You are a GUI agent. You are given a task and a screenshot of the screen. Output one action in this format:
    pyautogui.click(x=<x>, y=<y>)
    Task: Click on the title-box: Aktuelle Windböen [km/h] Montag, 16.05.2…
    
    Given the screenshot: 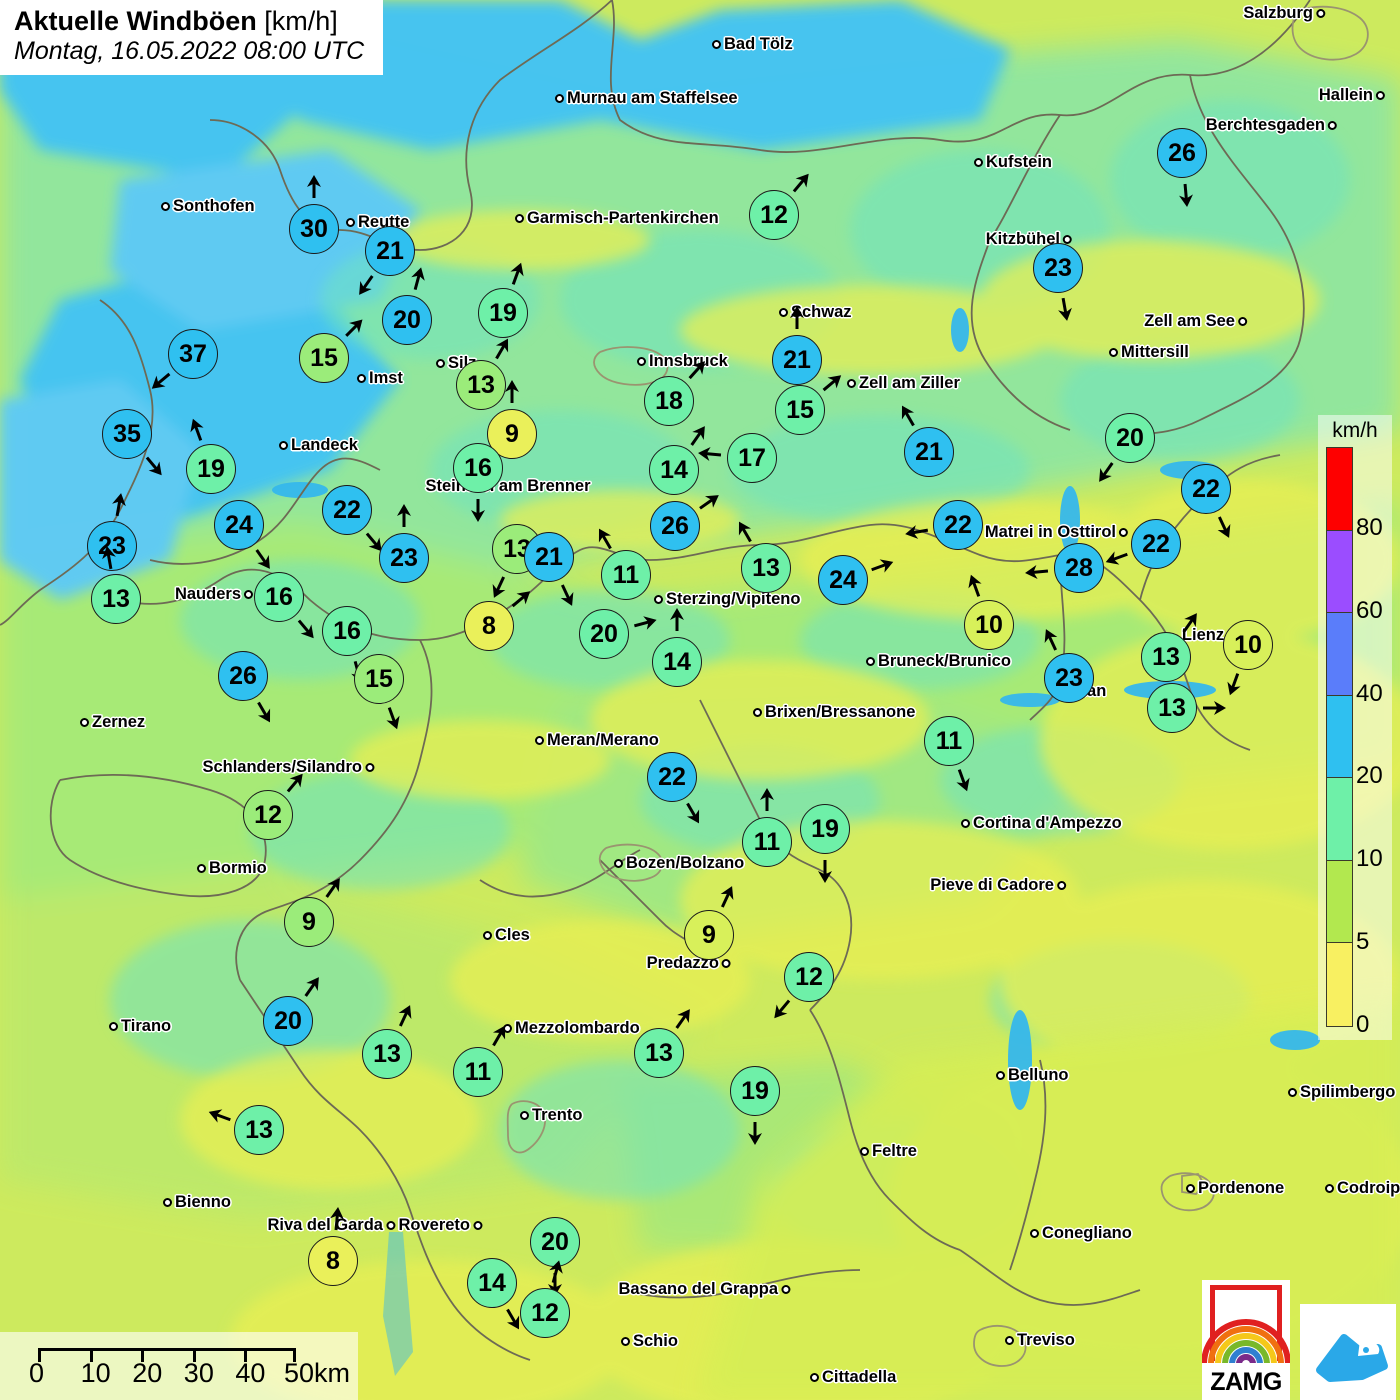 What is the action you would take?
    pyautogui.click(x=191, y=37)
    